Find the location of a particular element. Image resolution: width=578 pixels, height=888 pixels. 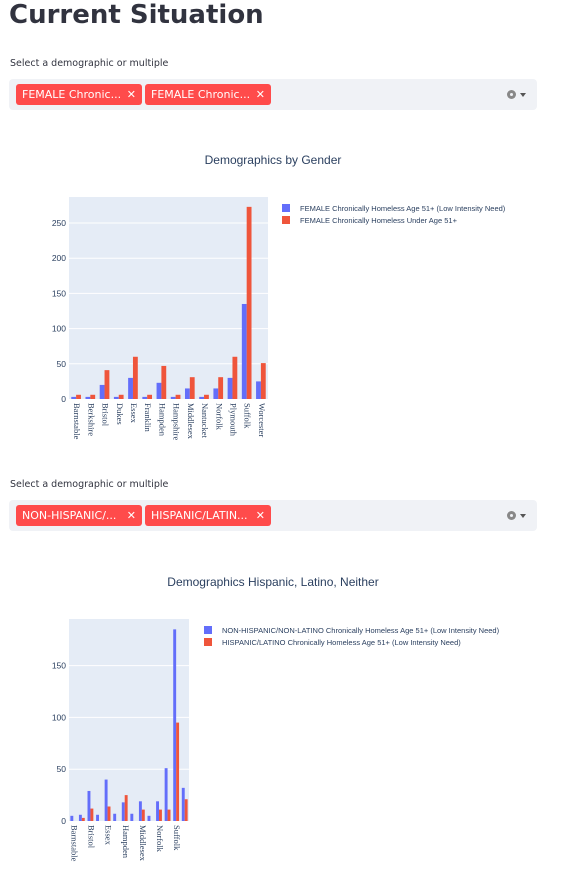

x-tick-label: Worcester is located at coordinates (262, 420).